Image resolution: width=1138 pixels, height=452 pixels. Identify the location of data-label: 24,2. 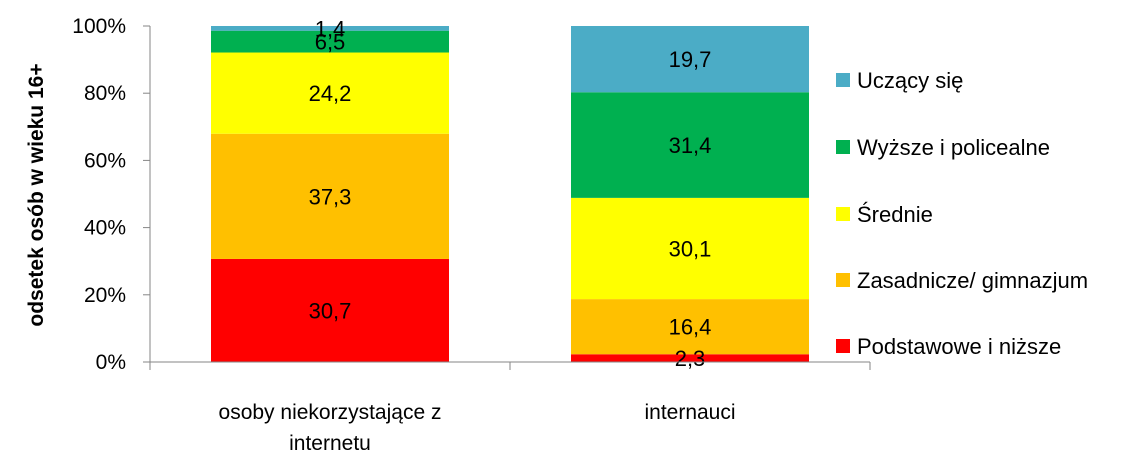
(330, 93).